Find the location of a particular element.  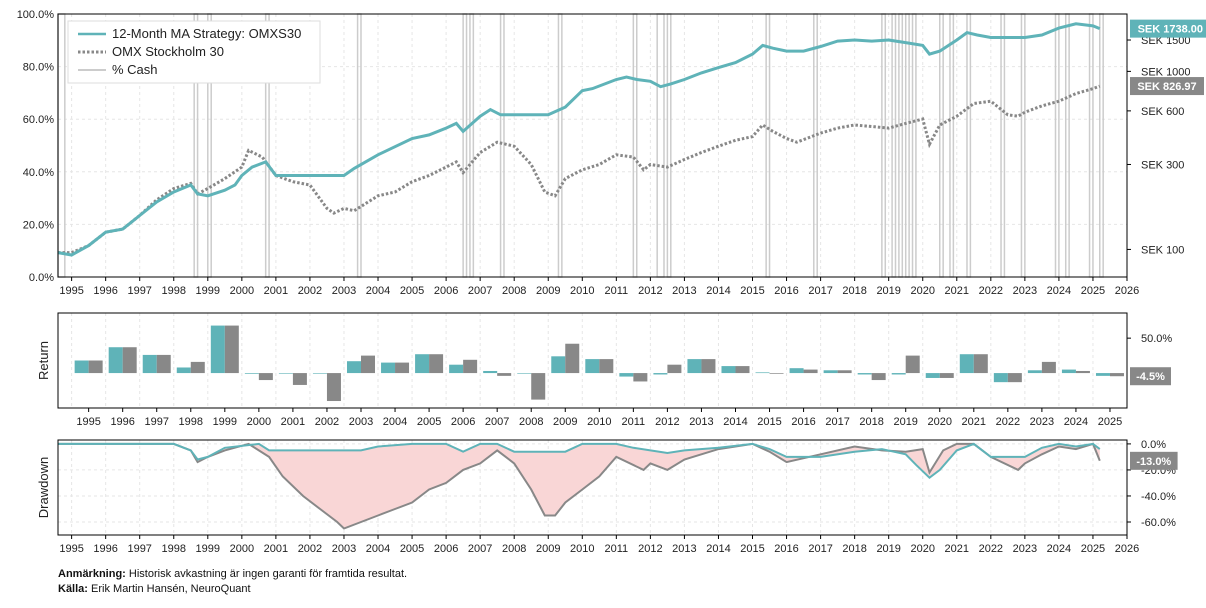

return-bar-omxs30-2000 is located at coordinates (265, 377).